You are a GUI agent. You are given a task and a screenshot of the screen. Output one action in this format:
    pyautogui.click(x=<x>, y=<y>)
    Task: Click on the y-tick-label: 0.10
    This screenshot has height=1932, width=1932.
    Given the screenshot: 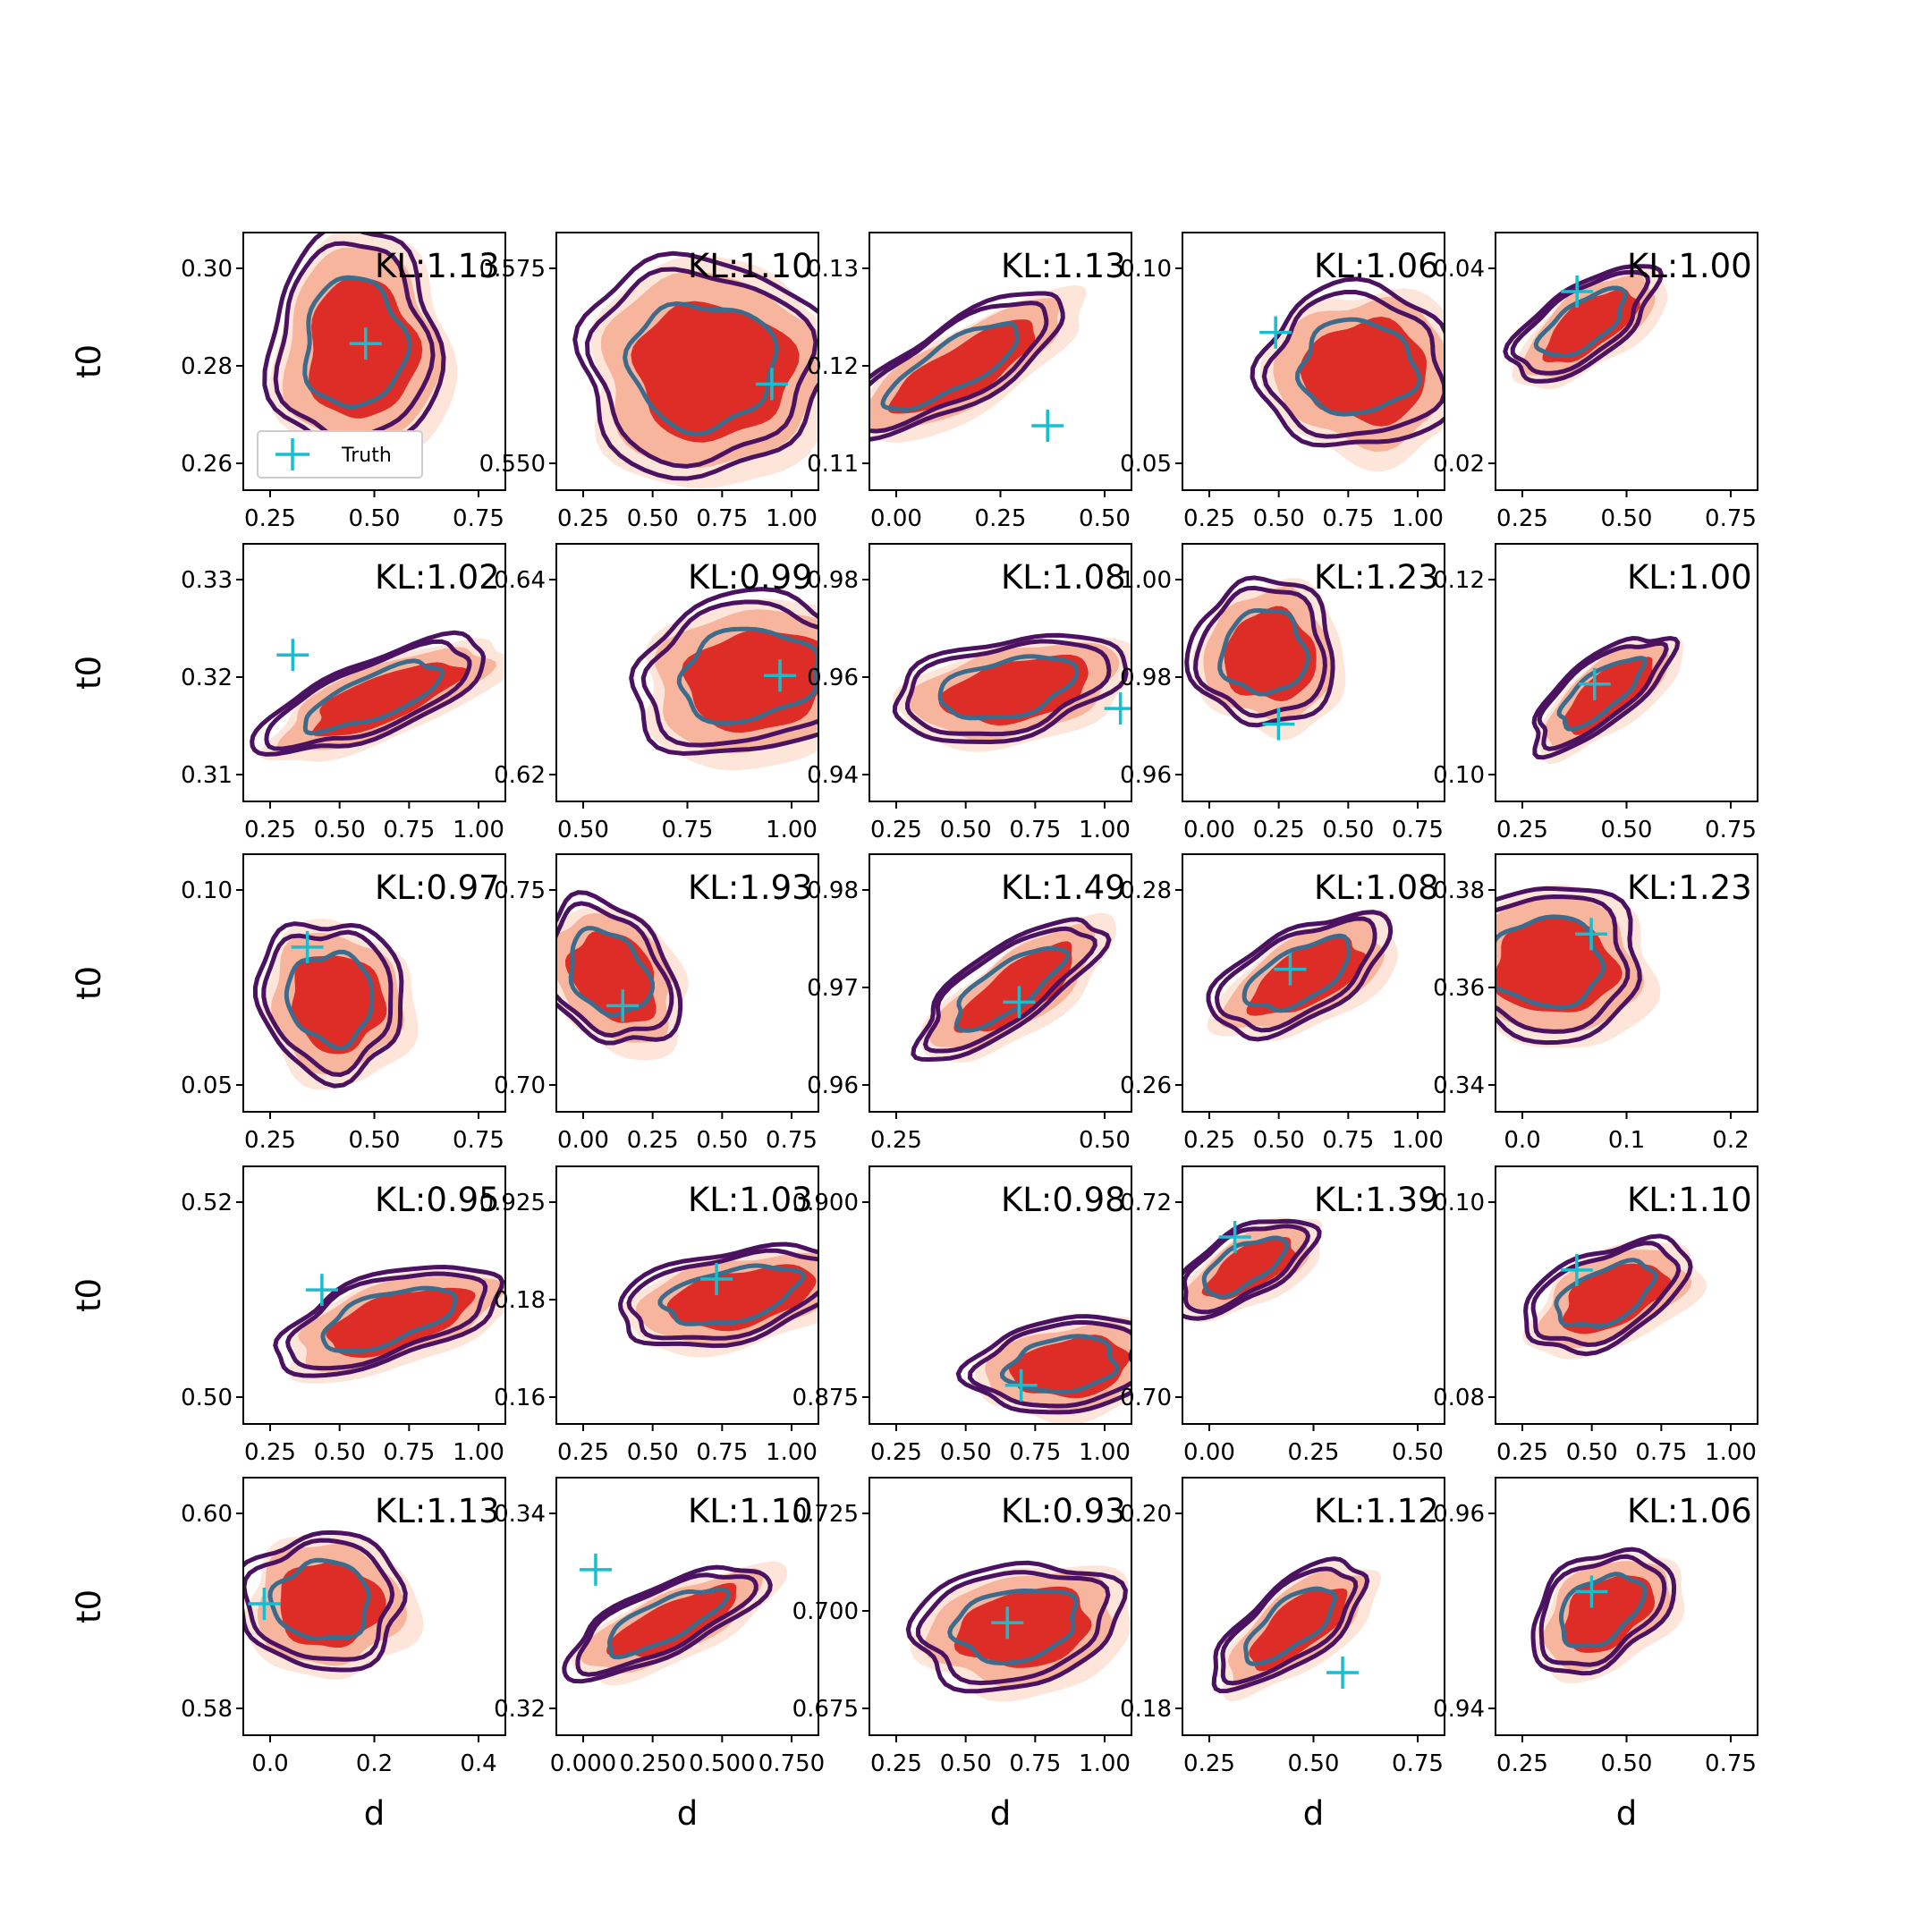 What is the action you would take?
    pyautogui.click(x=1459, y=775)
    